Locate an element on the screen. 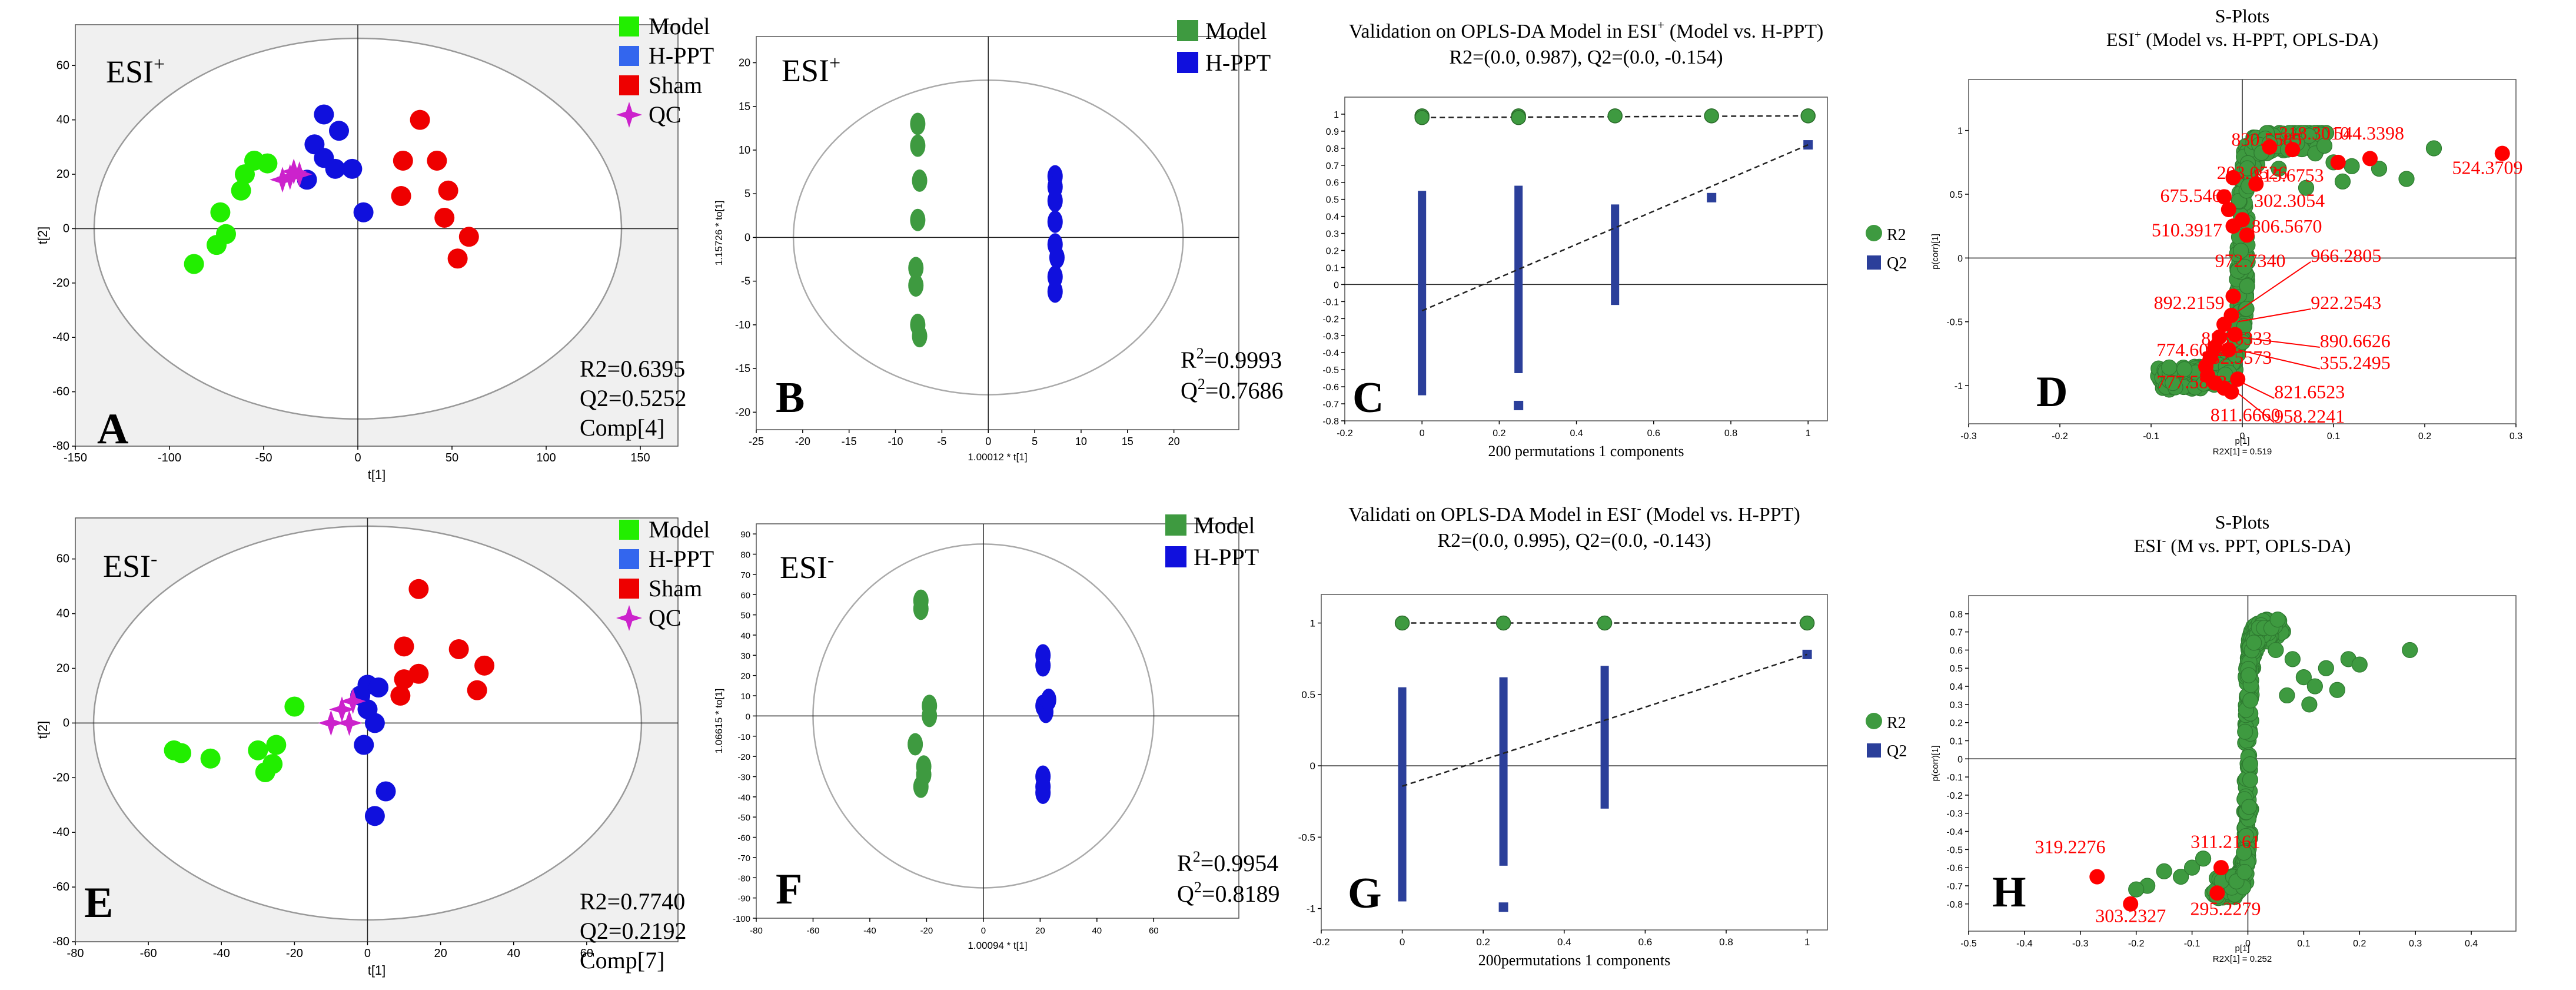  chart-title: S-Plots is located at coordinates (2242, 16).